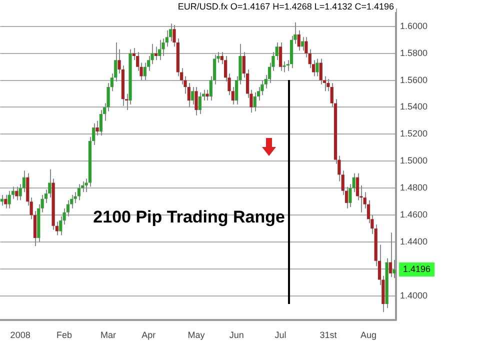 The height and width of the screenshot is (343, 480). Describe the element at coordinates (368, 335) in the screenshot. I see `x-tick-label: Aug` at that location.